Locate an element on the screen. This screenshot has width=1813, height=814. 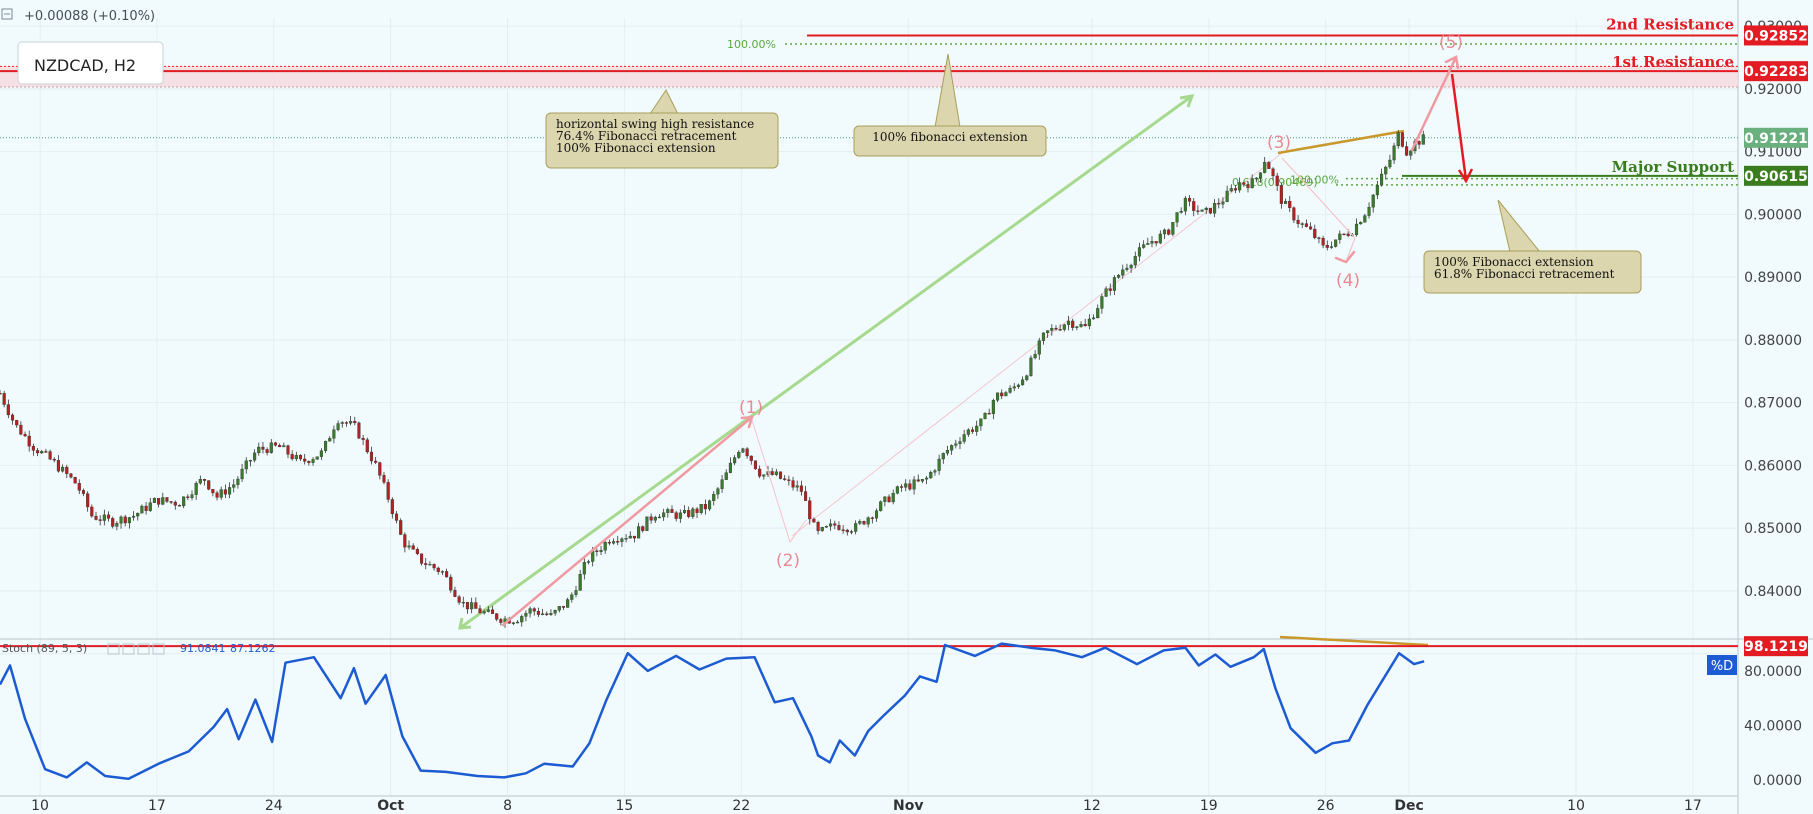
price-tick-label: 0.88000 is located at coordinates (1773, 341).